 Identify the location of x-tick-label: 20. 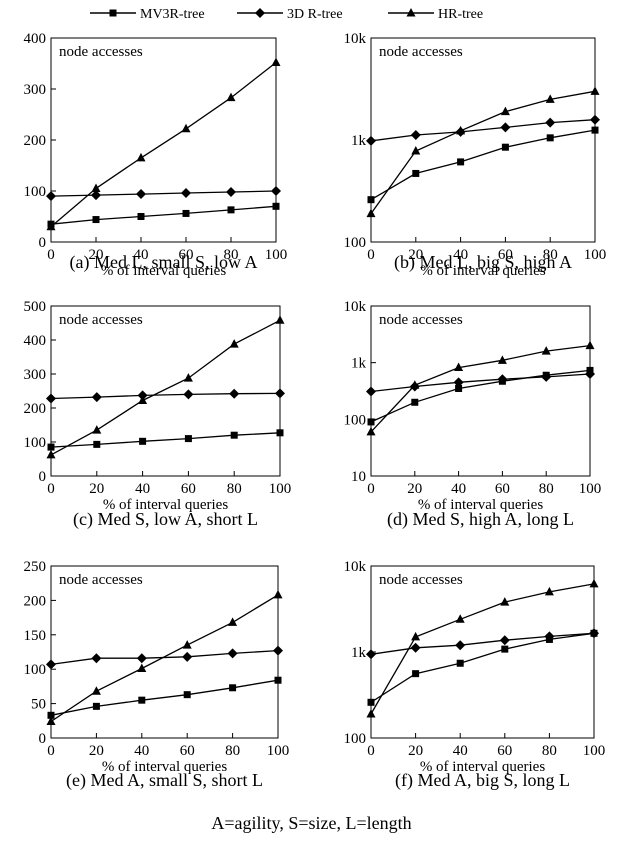
(96, 751).